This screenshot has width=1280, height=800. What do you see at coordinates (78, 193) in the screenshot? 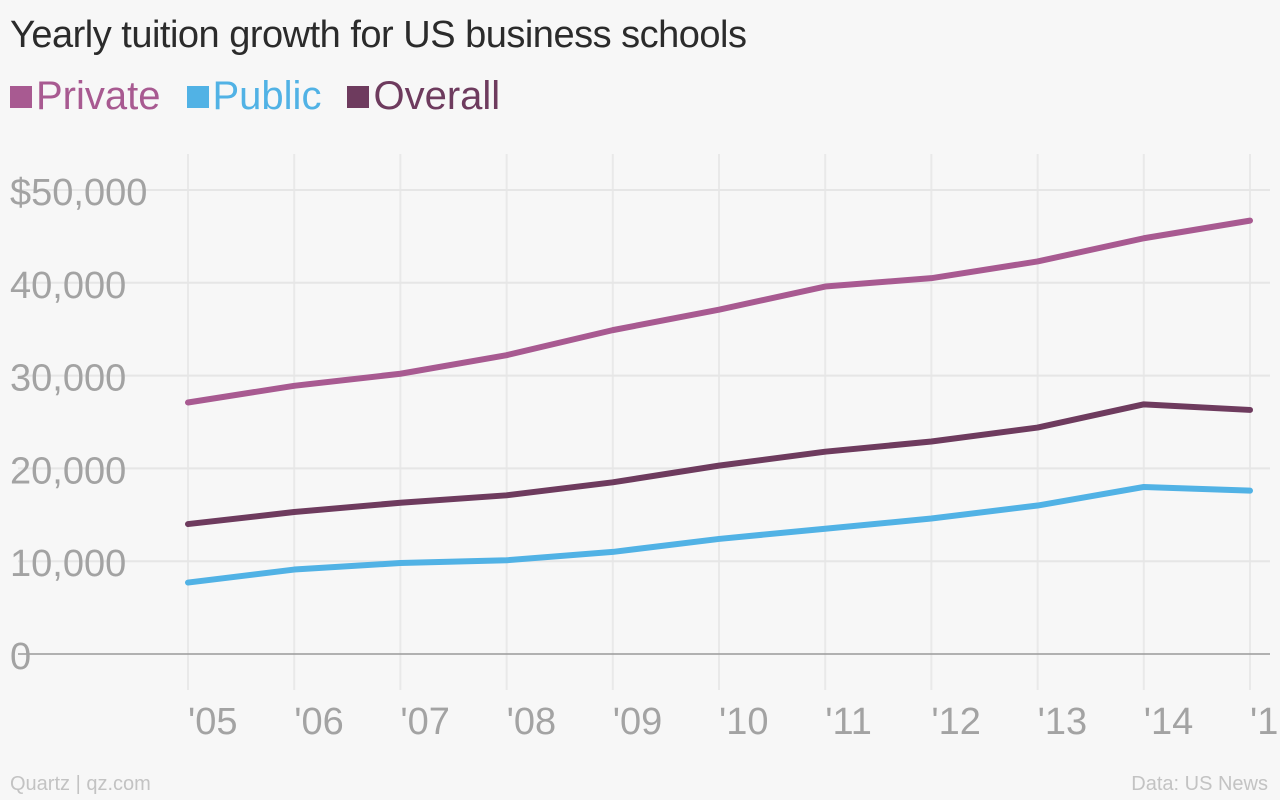
I see `y-tick-label: $50,000` at bounding box center [78, 193].